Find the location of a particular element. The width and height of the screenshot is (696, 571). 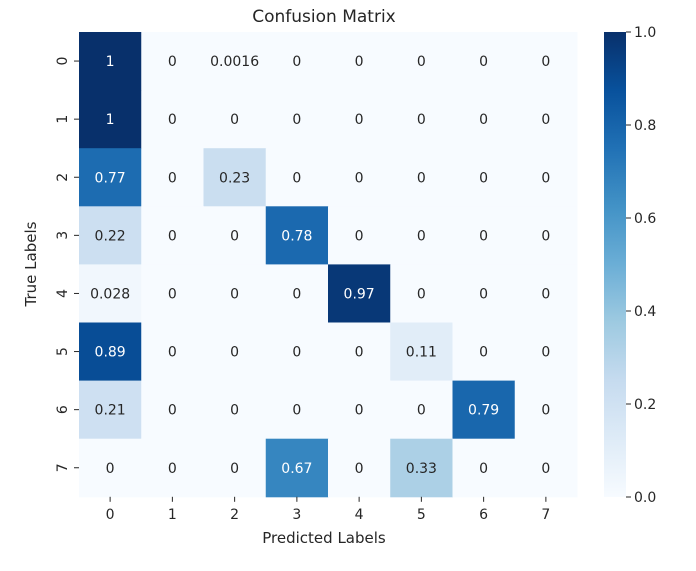

x-tick-label: 3 is located at coordinates (296, 515).